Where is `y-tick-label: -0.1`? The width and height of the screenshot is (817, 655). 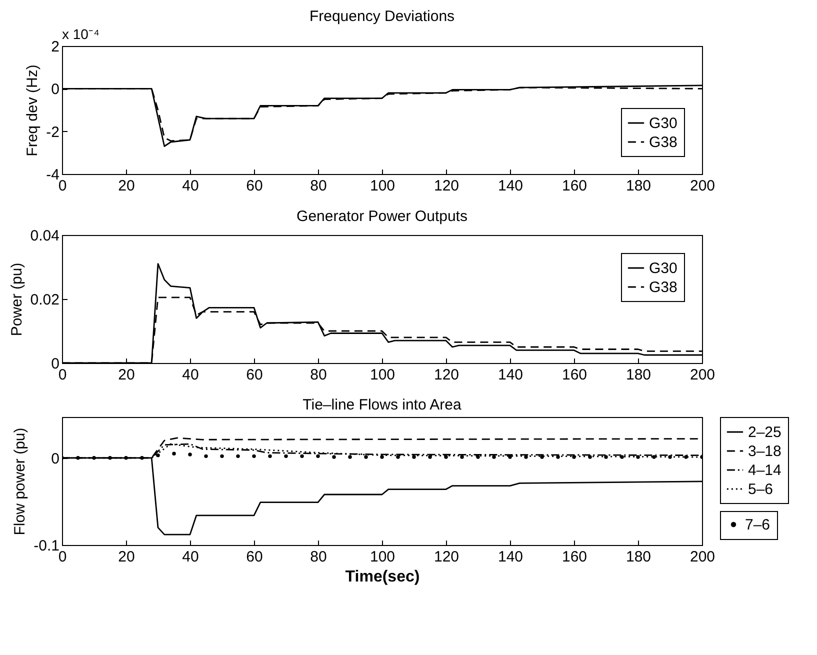 y-tick-label: -0.1 is located at coordinates (47, 546).